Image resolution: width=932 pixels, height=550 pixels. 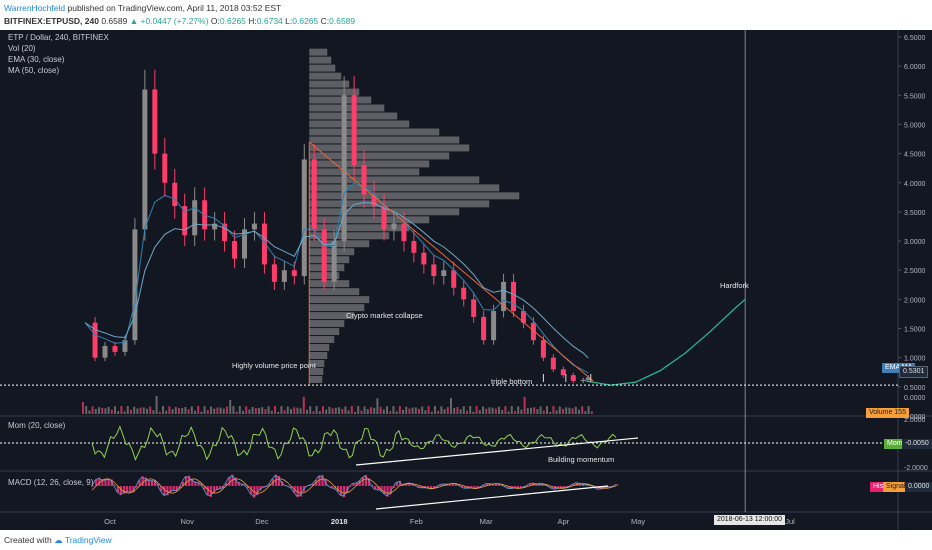 What do you see at coordinates (35, 8) in the screenshot?
I see `author-link: WarrenHochfeld` at bounding box center [35, 8].